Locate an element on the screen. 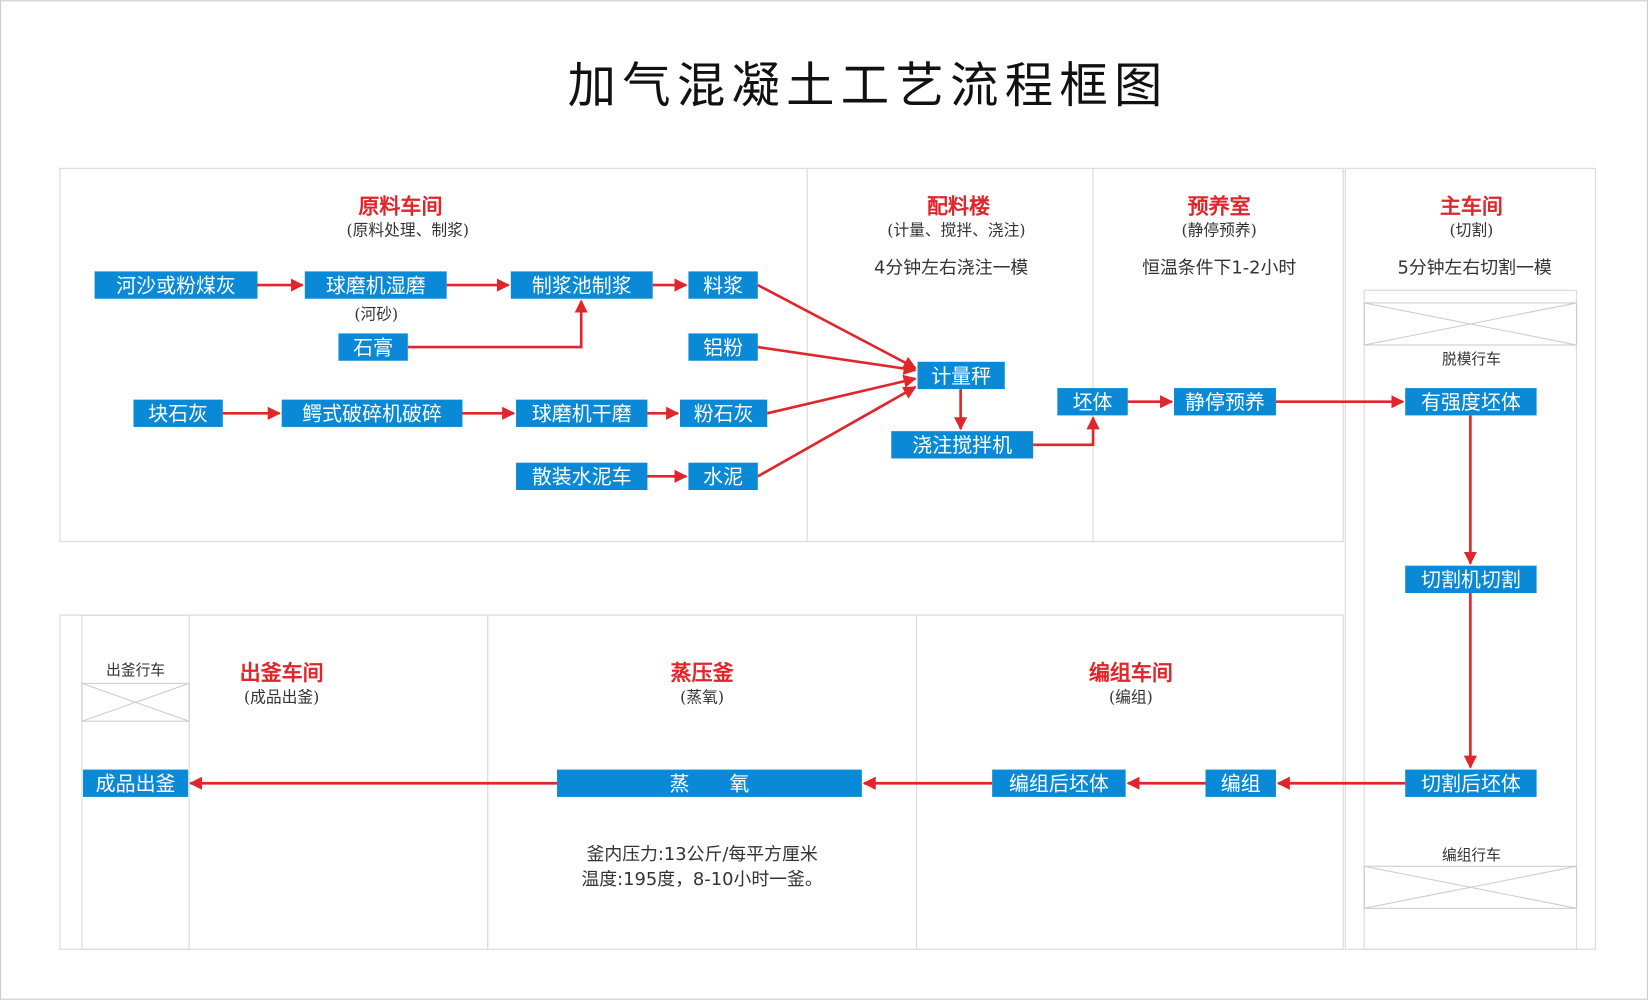 The image size is (1648, 1000). process-node-qiege: 切割机切割 is located at coordinates (1471, 579).